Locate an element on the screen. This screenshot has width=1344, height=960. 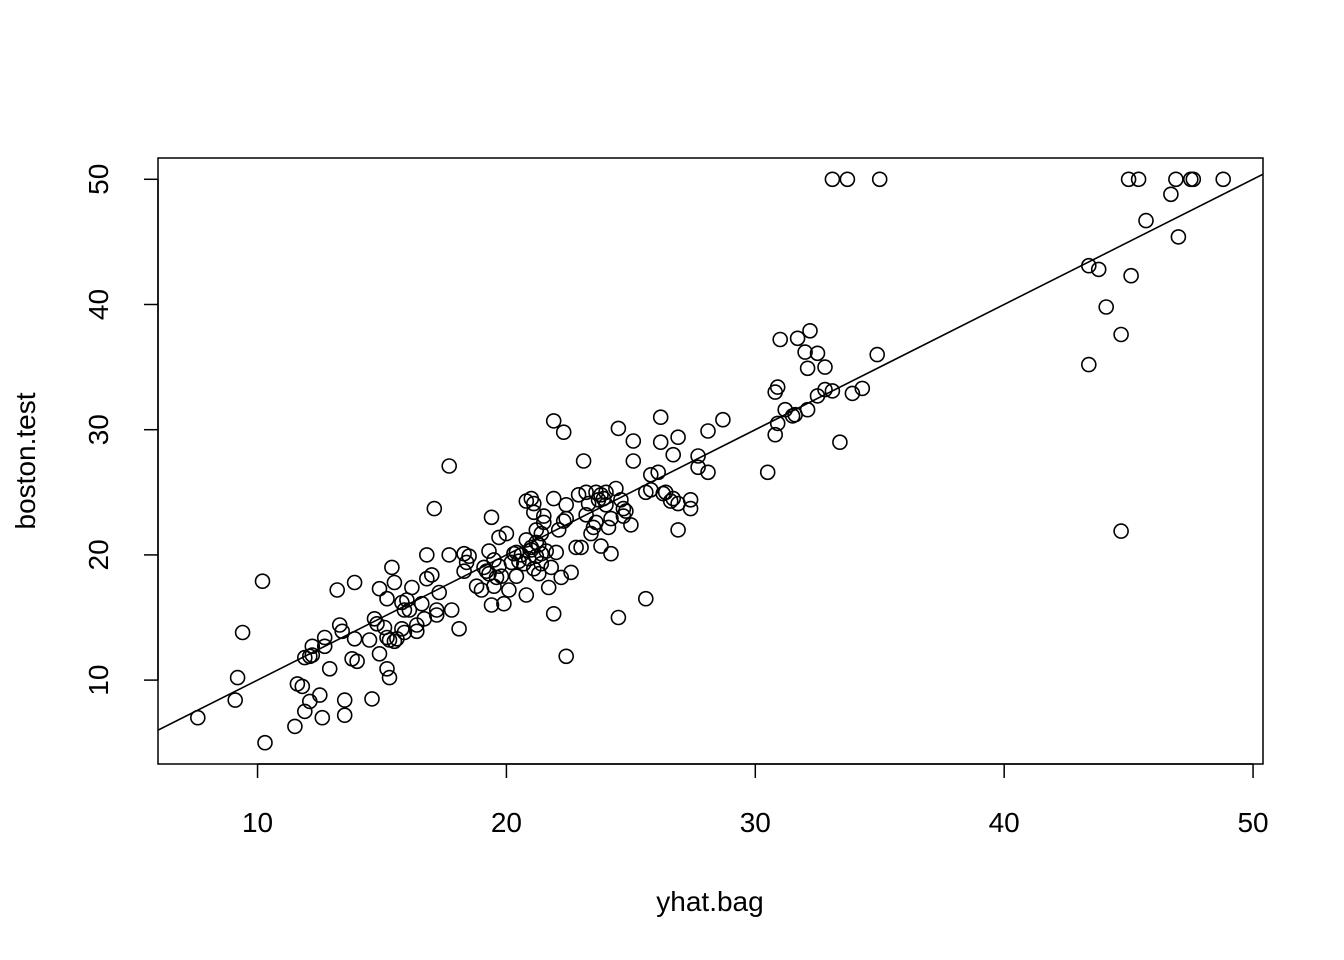
x-tick-label: 30 is located at coordinates (755, 822).